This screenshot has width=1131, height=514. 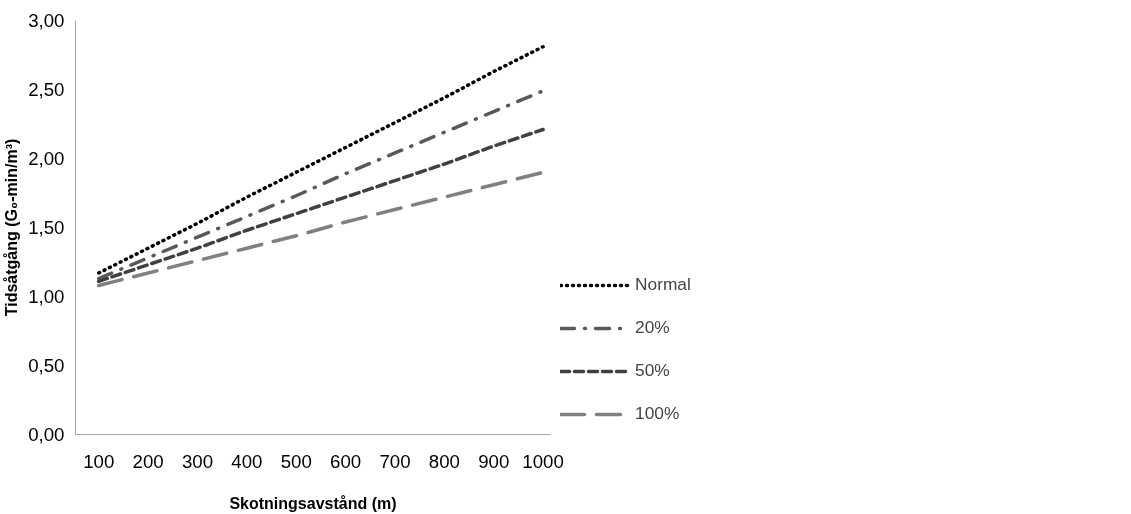 What do you see at coordinates (99, 461) in the screenshot?
I see `x-tick-label: 100` at bounding box center [99, 461].